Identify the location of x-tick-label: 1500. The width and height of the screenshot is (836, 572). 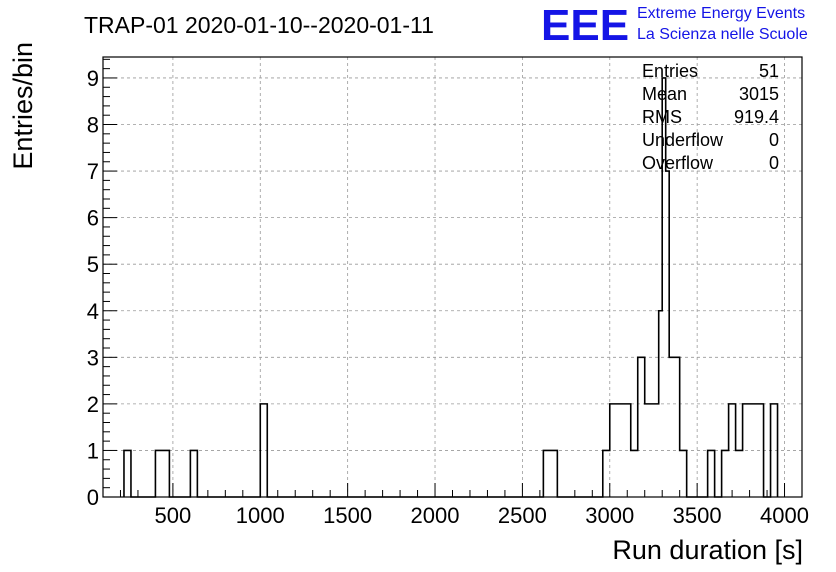
(347, 515).